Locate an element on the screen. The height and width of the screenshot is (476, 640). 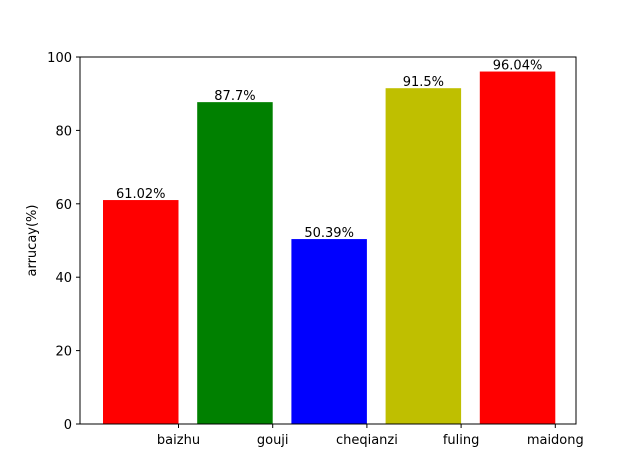
data-label-cheqianzi: 50.39% is located at coordinates (329, 233).